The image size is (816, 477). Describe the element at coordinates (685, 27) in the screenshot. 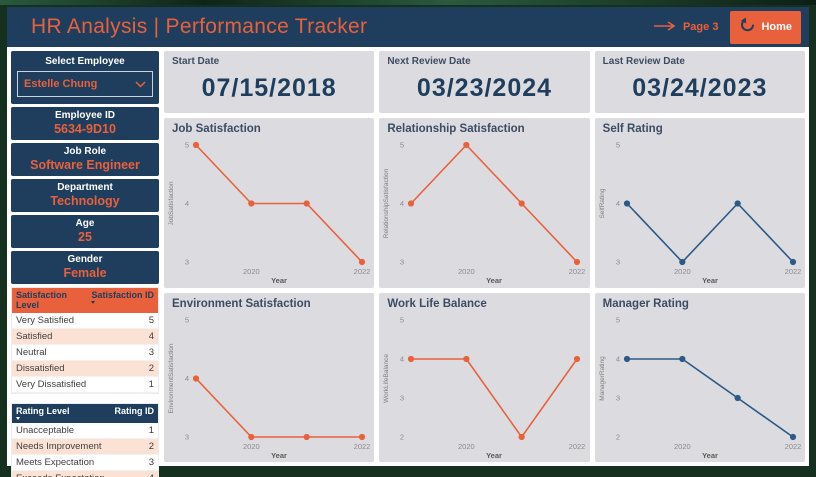

I see `next-page-nav: Page 3` at that location.